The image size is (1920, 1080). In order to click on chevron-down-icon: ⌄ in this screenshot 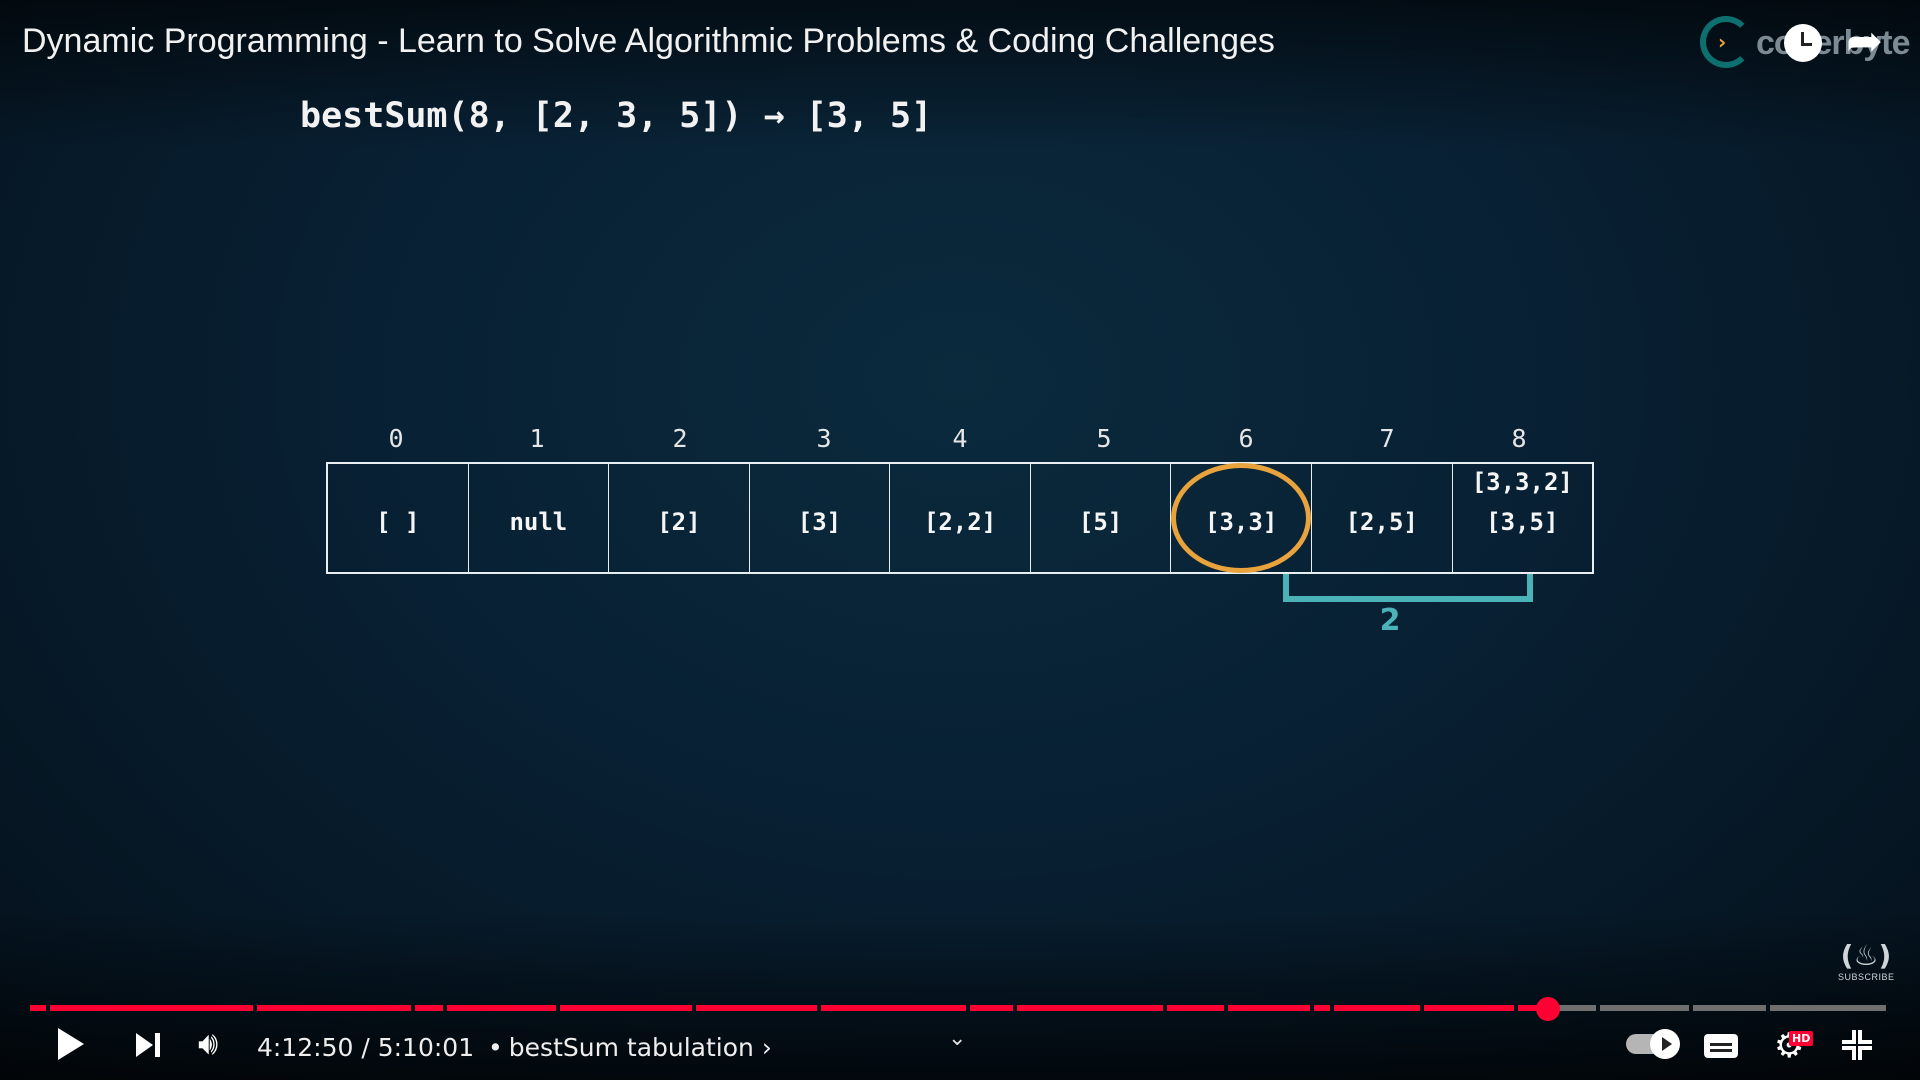, I will do `click(957, 1038)`.